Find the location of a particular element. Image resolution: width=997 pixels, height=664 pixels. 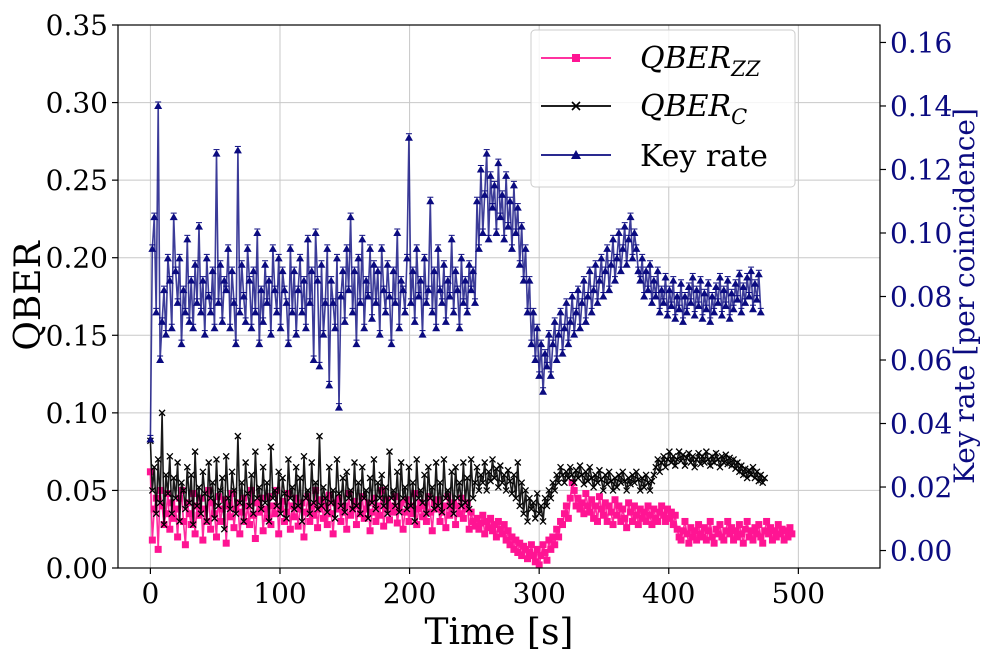

y2-tick-label: 0.06 is located at coordinates (921, 360).